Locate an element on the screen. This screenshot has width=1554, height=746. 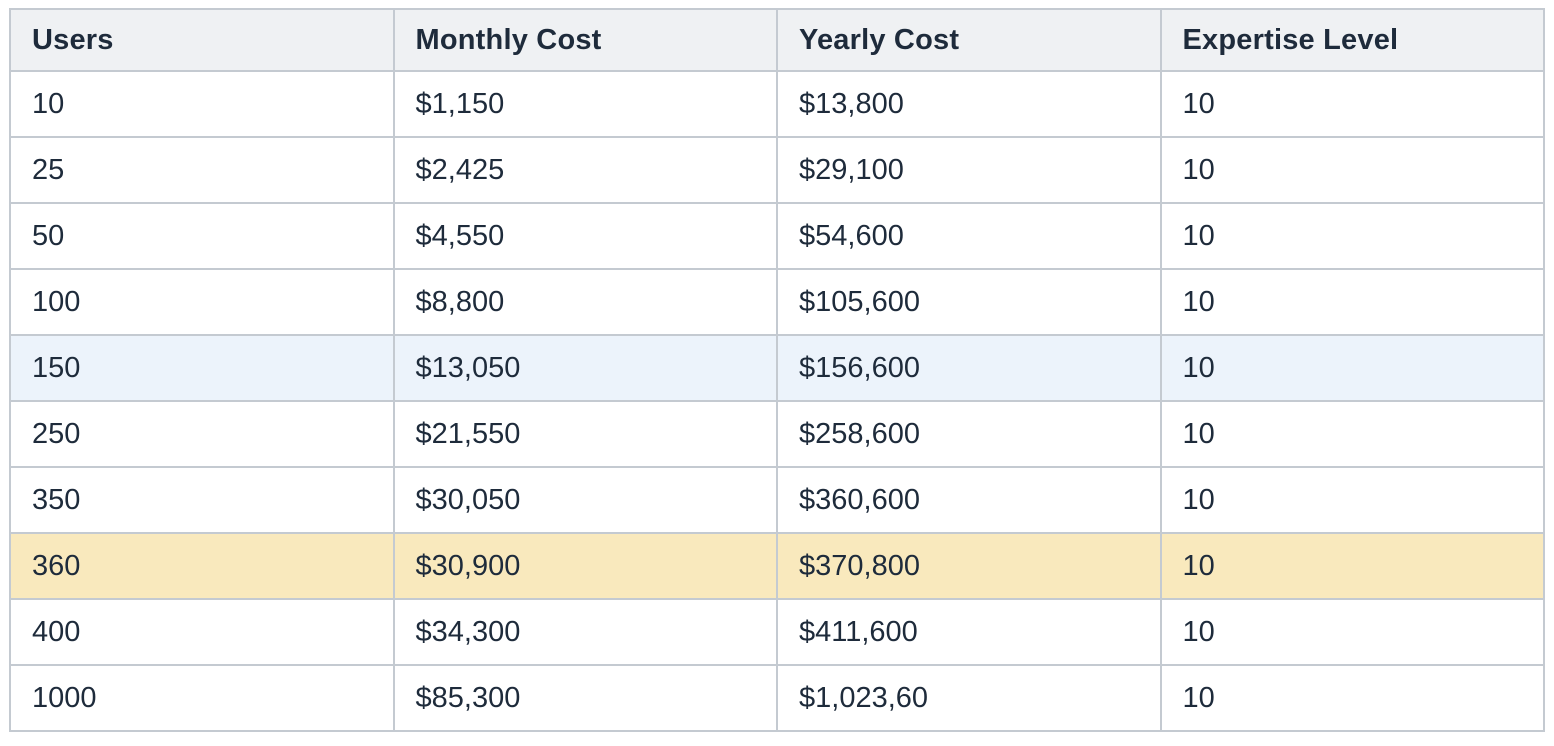
cell-monthly: $85,300 is located at coordinates (585, 698).